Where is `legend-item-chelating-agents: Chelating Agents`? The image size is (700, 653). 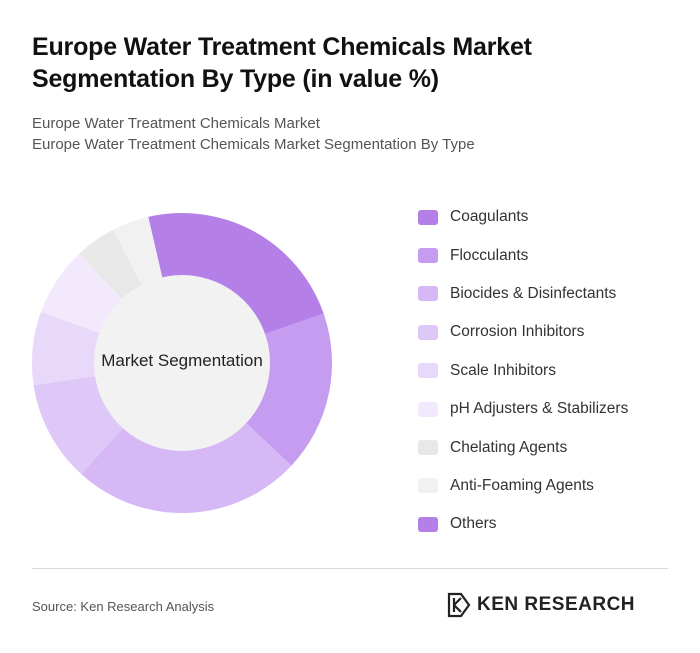
legend-item-chelating-agents: Chelating Agents is located at coordinates (523, 447).